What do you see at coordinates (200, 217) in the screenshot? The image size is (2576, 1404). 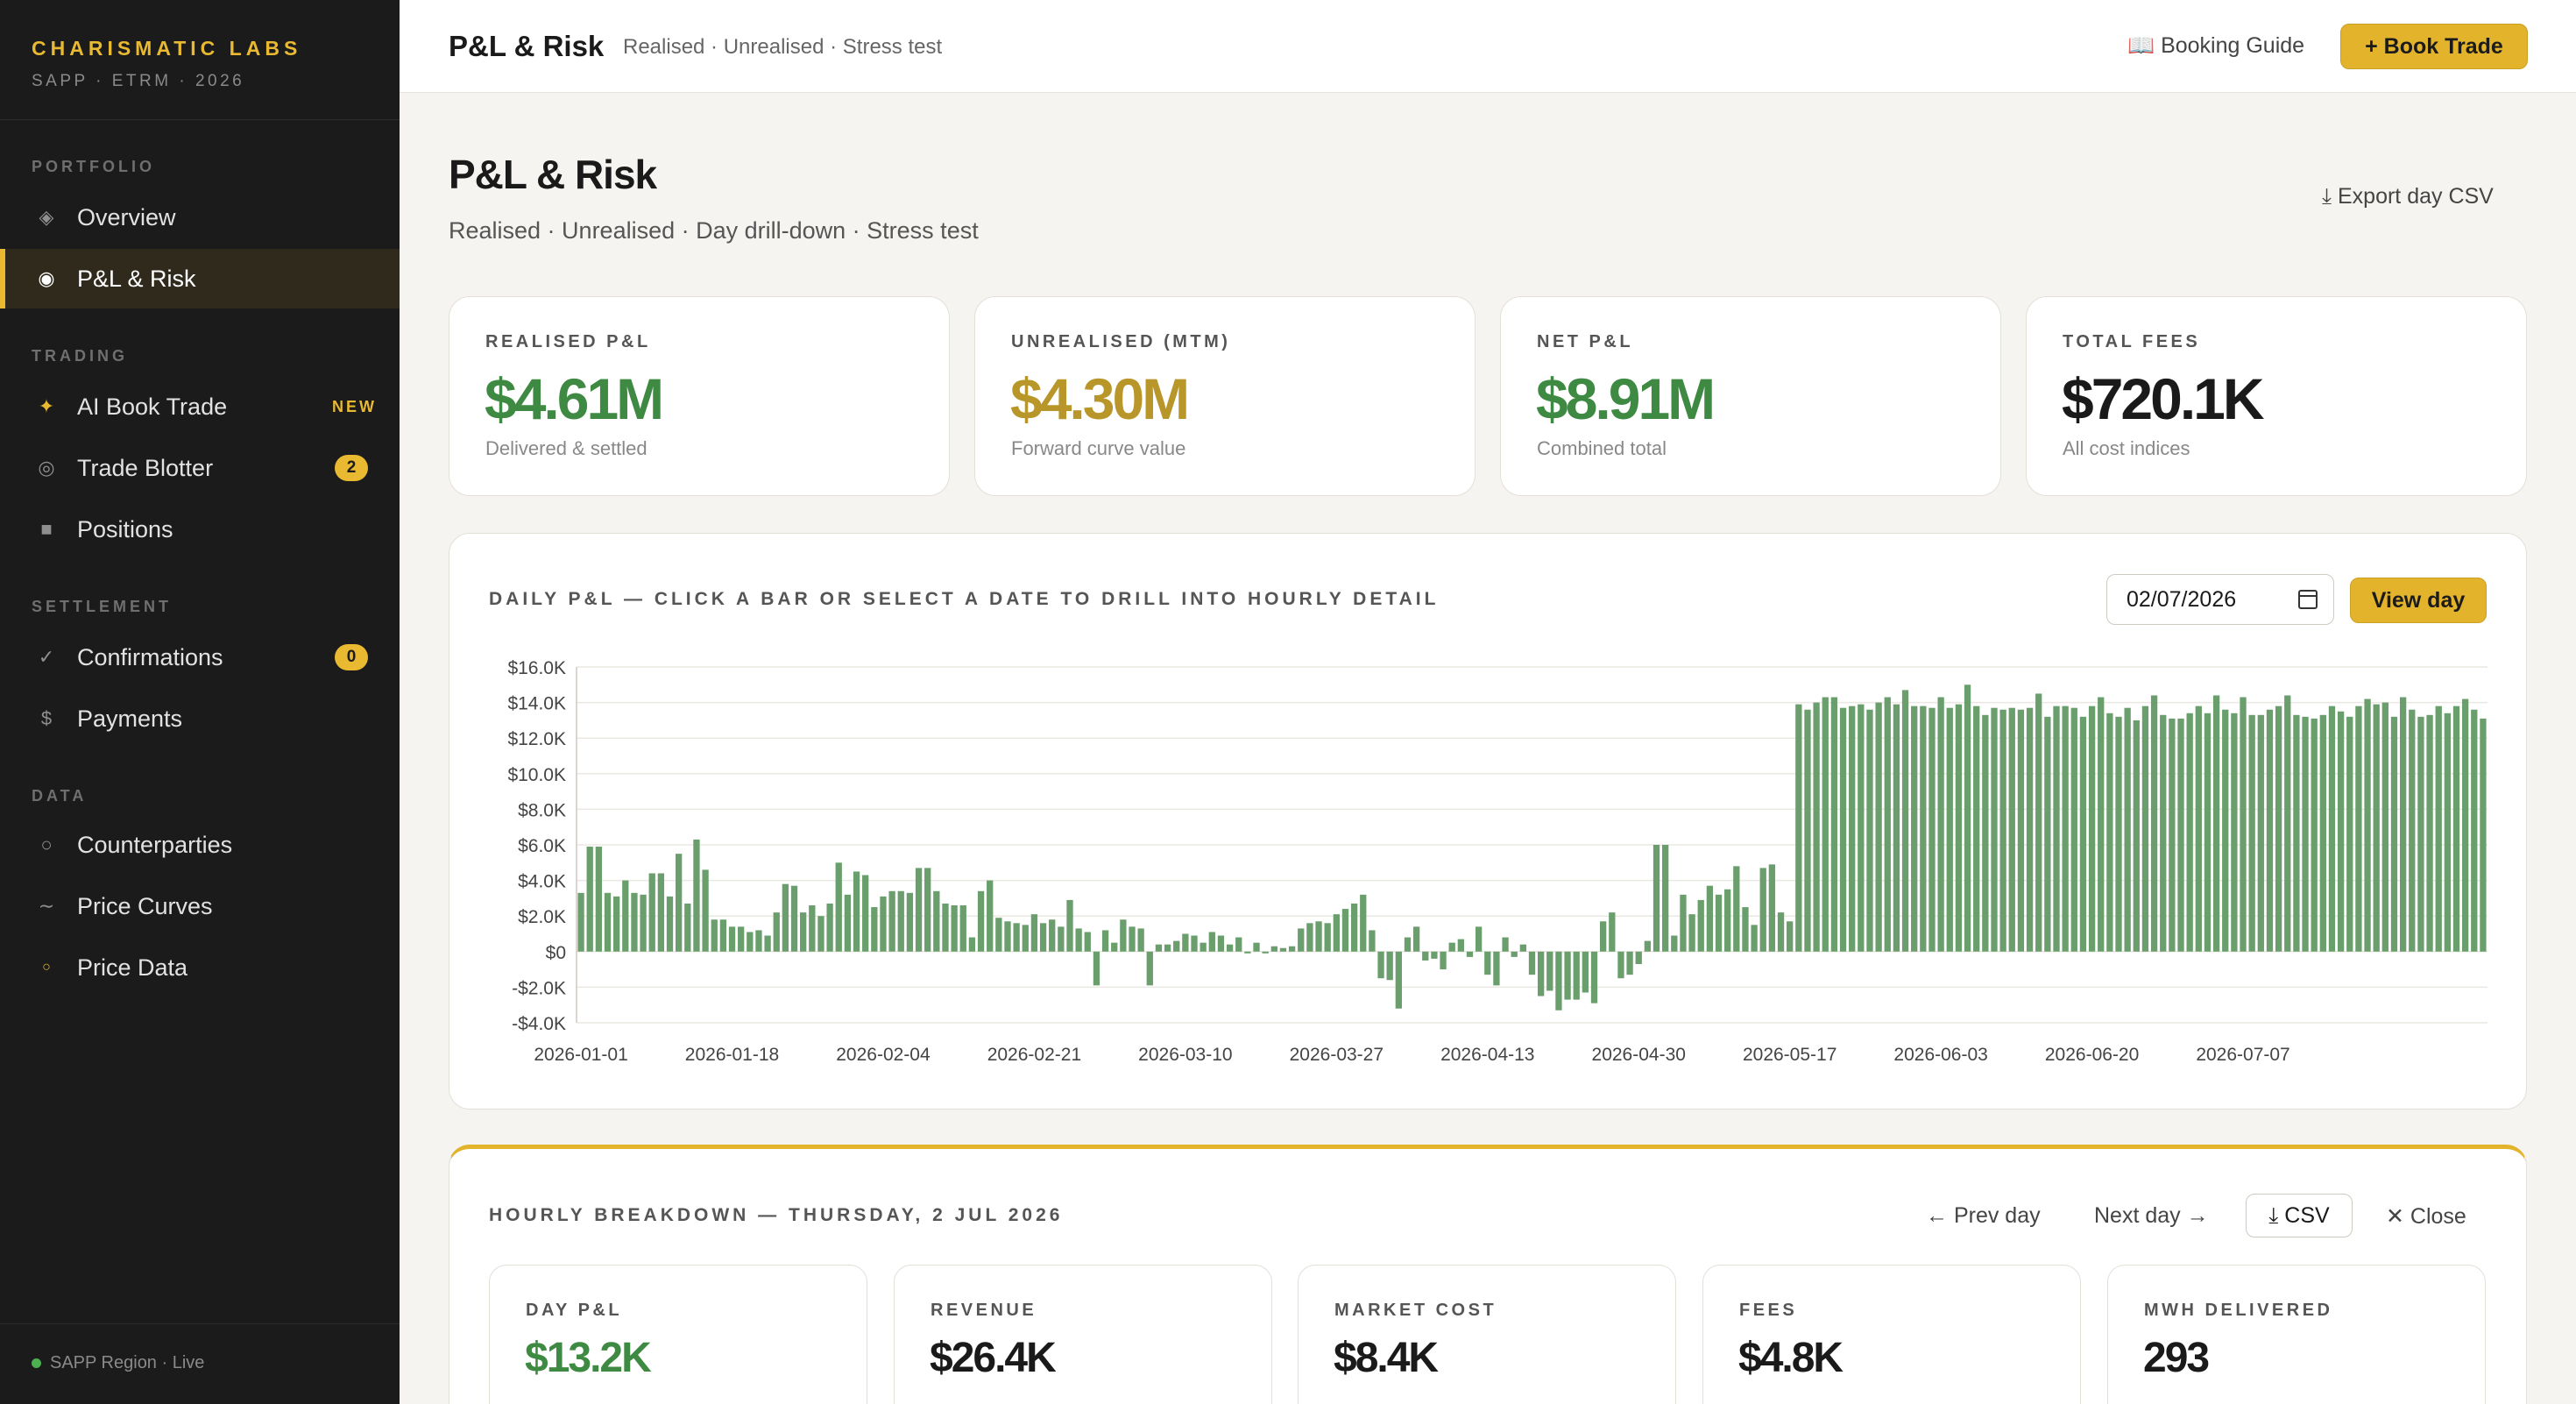 I see `sidebar-item-overview: ◈ Overview` at bounding box center [200, 217].